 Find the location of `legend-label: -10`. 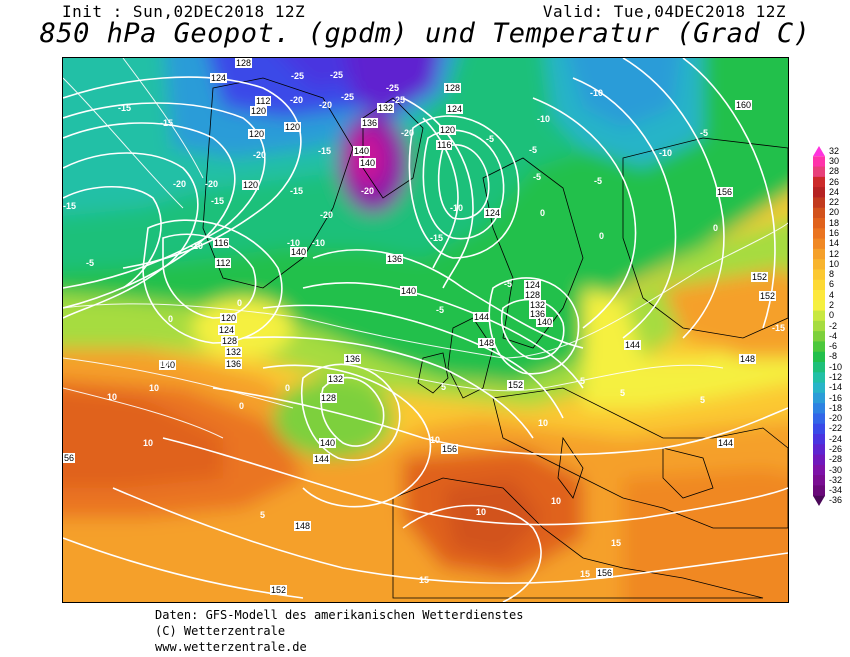

legend-label: -10 is located at coordinates (836, 366).